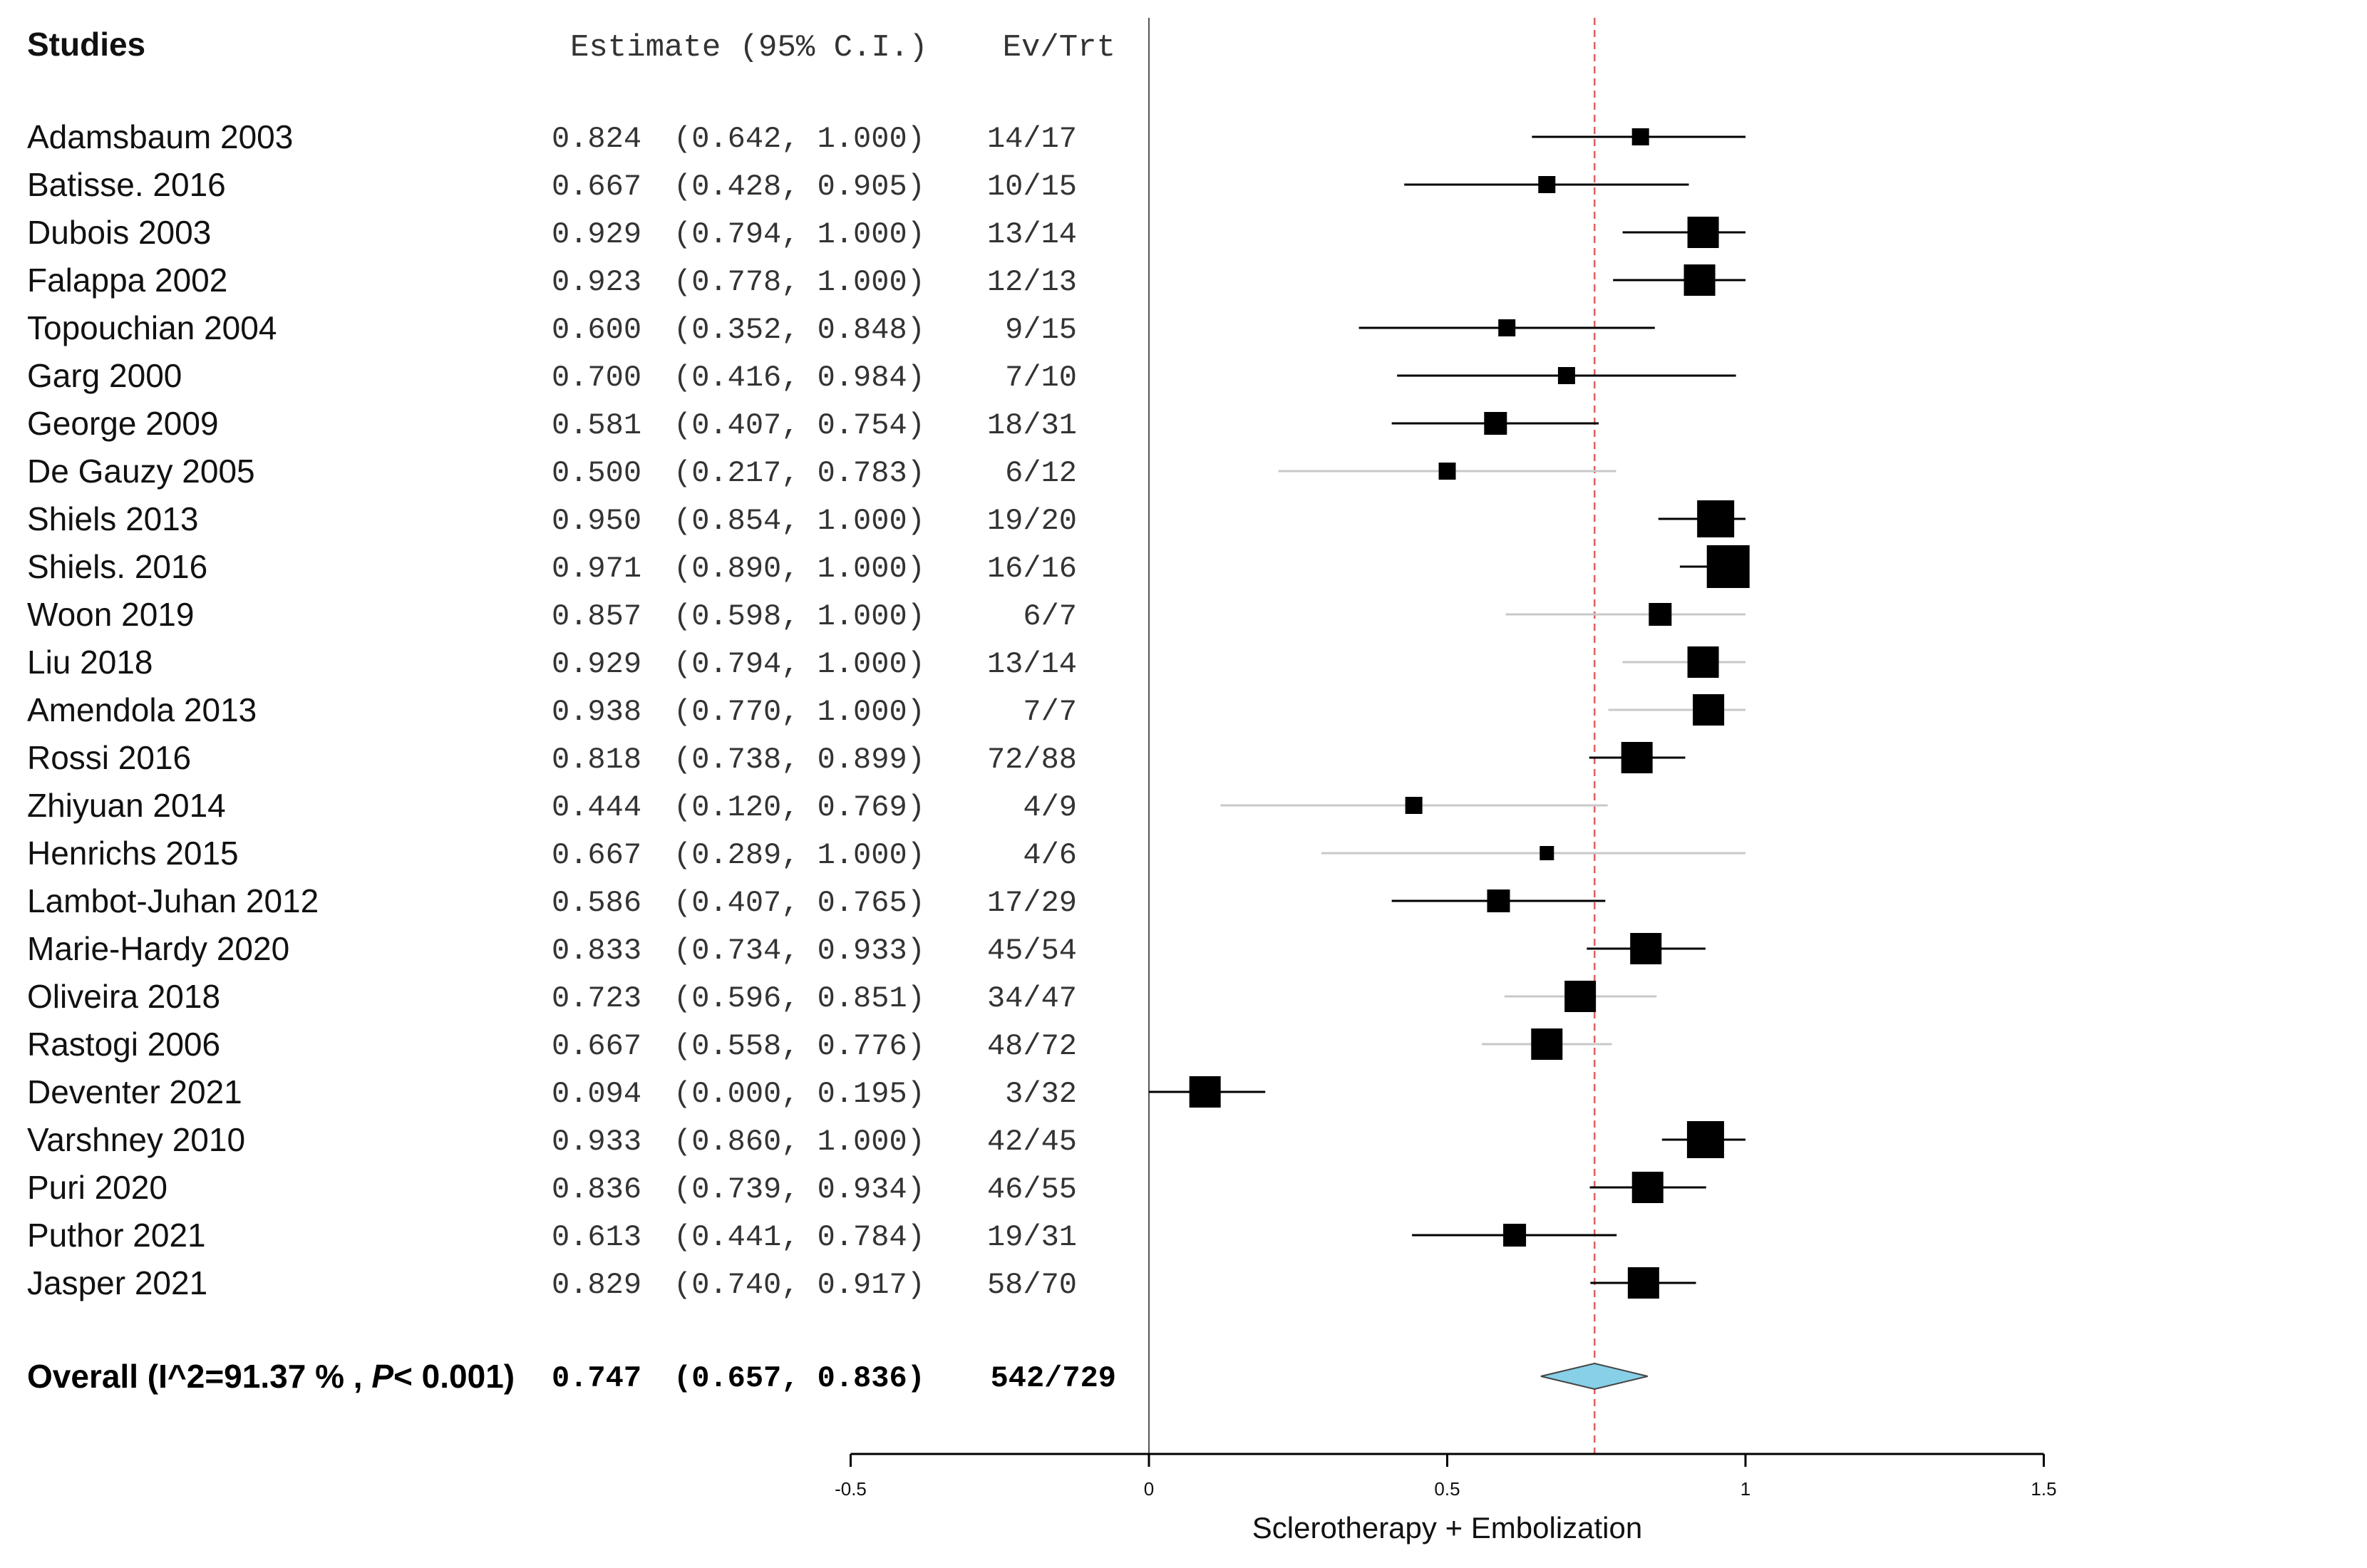 Image resolution: width=2367 pixels, height=1568 pixels. What do you see at coordinates (117, 1283) in the screenshot?
I see `study-name: Jasper 2021` at bounding box center [117, 1283].